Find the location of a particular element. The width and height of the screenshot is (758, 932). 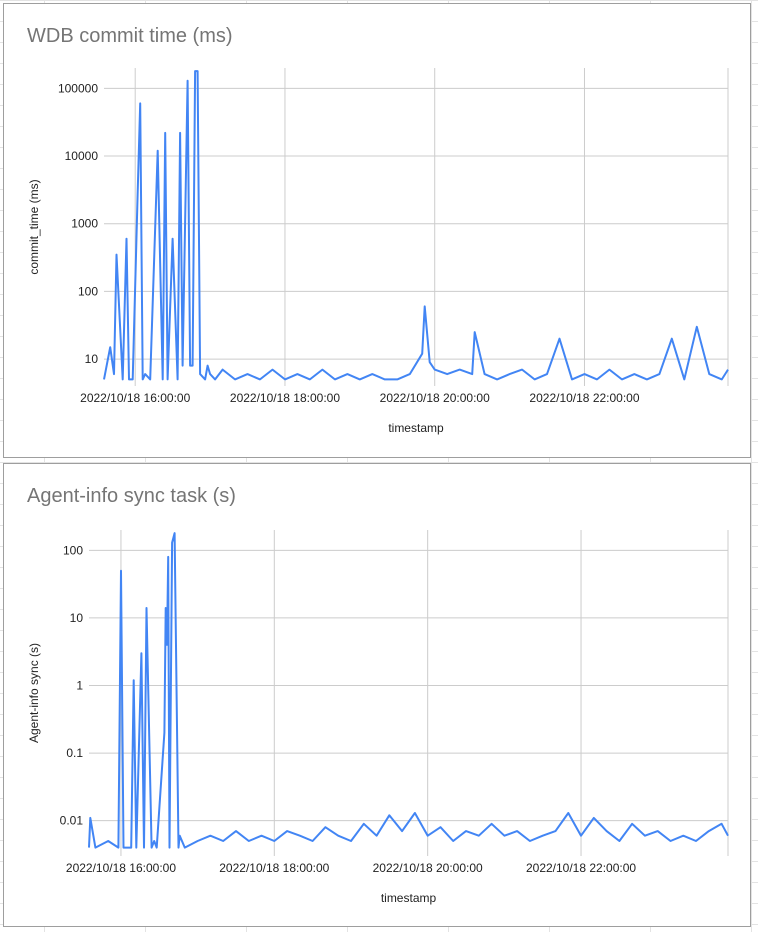

y-axis-title: Agent-info sync (s) is located at coordinates (34, 693).